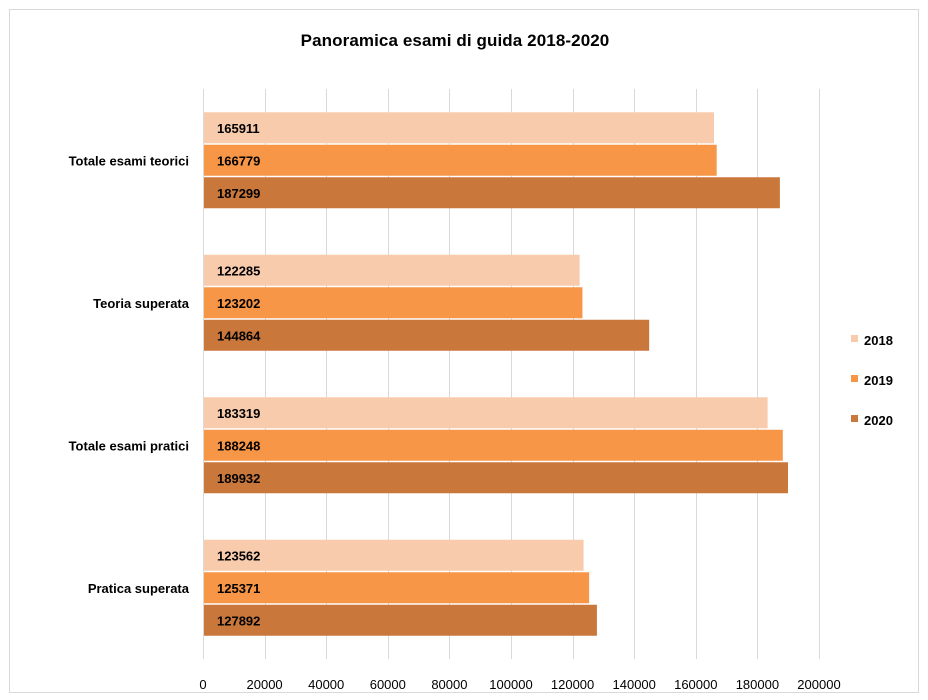 The width and height of the screenshot is (928, 700). I want to click on x-tick-label-0: 0, so click(202, 684).